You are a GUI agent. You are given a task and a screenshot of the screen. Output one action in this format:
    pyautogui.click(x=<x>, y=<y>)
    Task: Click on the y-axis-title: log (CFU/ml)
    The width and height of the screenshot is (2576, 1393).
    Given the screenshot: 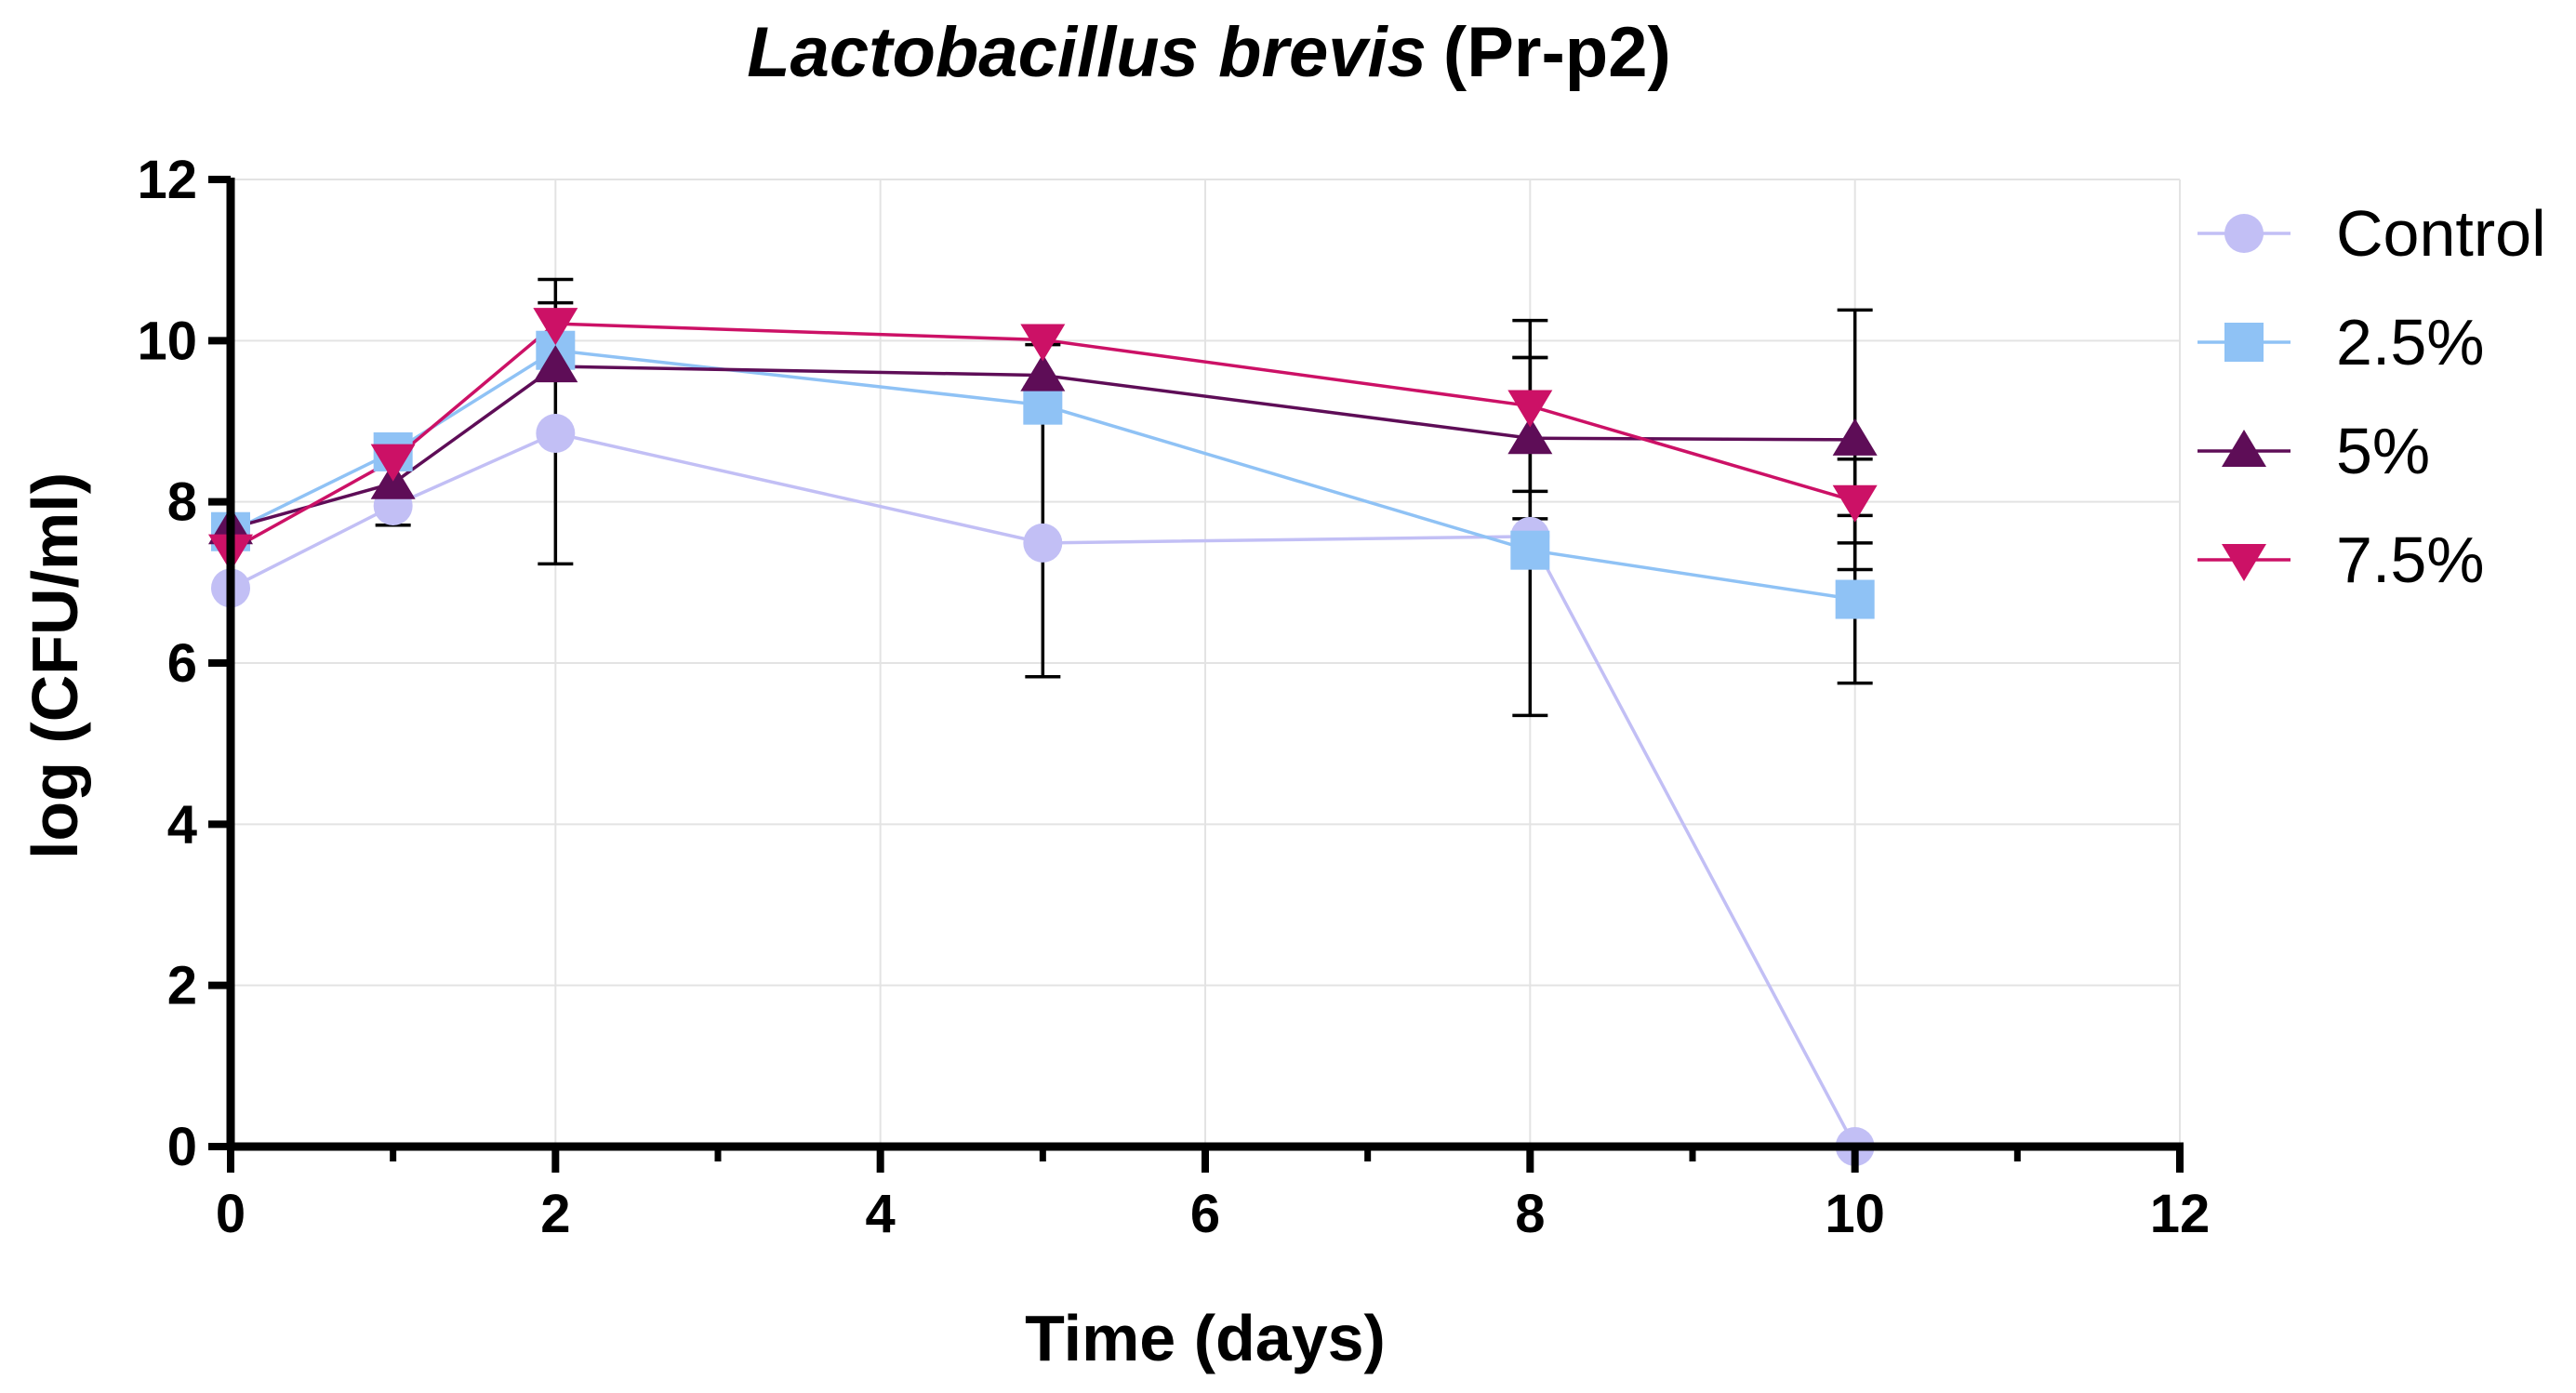 What is the action you would take?
    pyautogui.click(x=55, y=666)
    